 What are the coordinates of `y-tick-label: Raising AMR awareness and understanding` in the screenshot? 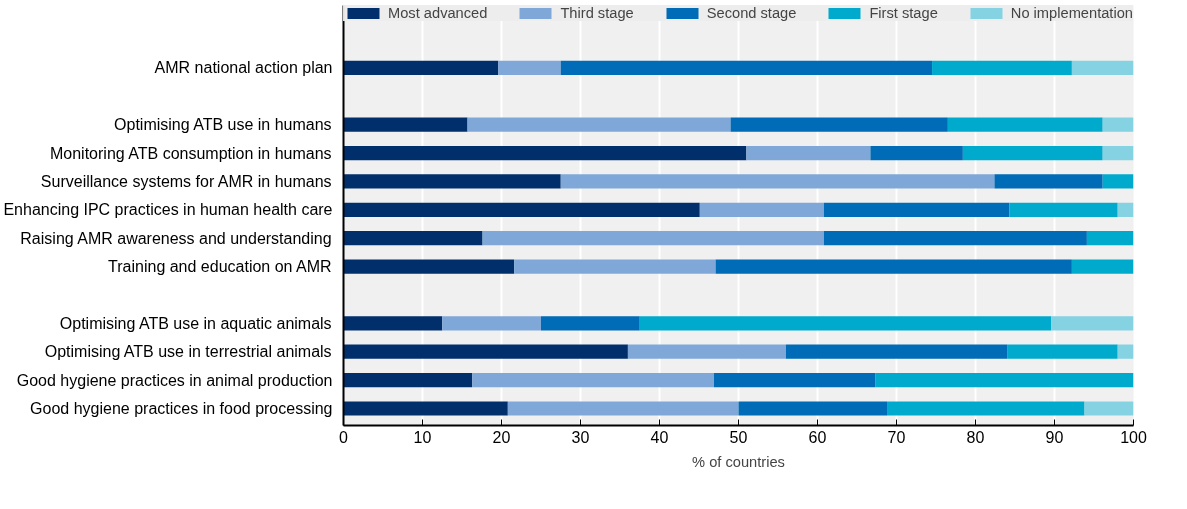 It's located at (176, 238).